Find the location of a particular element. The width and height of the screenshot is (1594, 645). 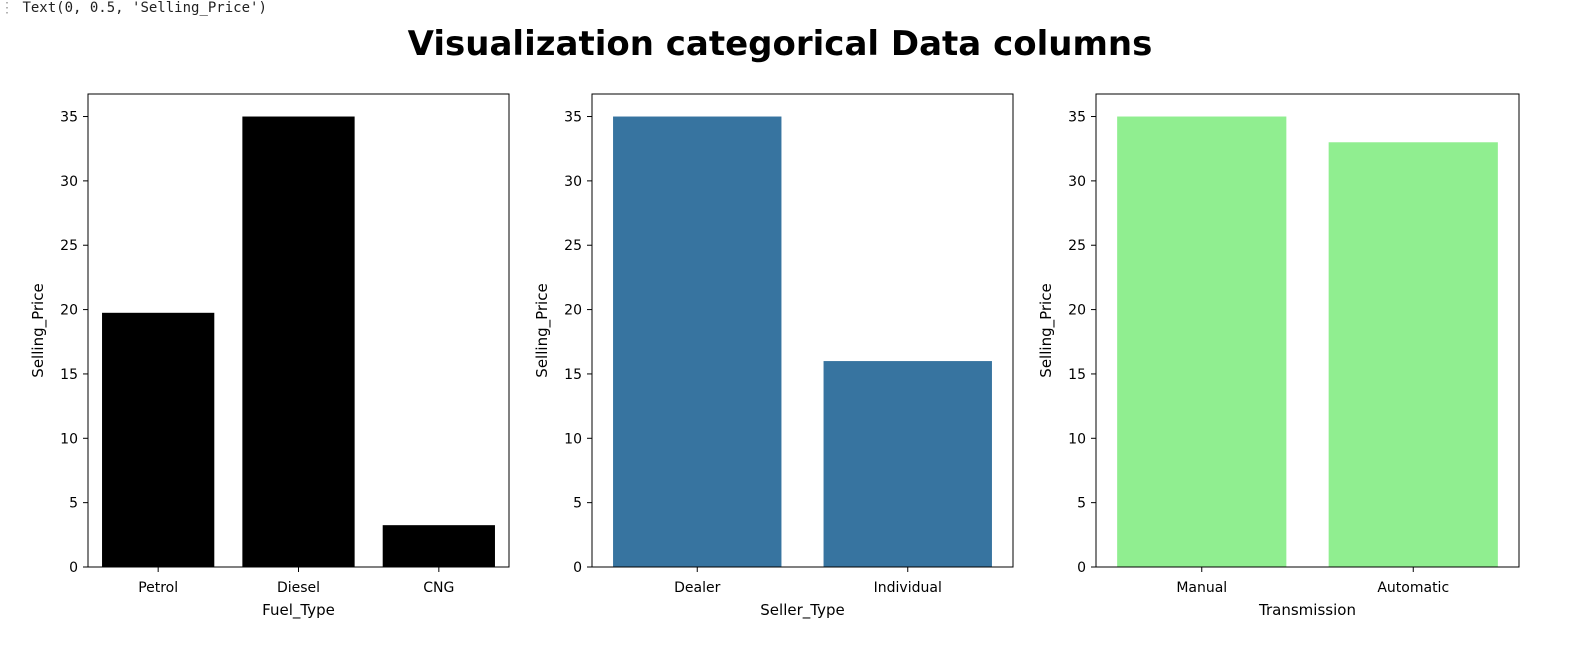

chart-3-y-tick-label: 5 is located at coordinates (1081, 504).